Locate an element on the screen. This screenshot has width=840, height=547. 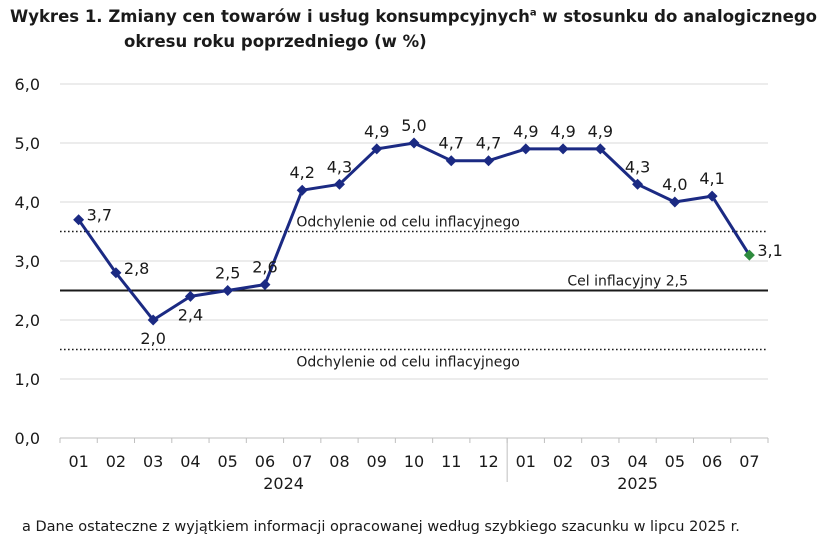
data-label: 2,6 is located at coordinates (264, 267).